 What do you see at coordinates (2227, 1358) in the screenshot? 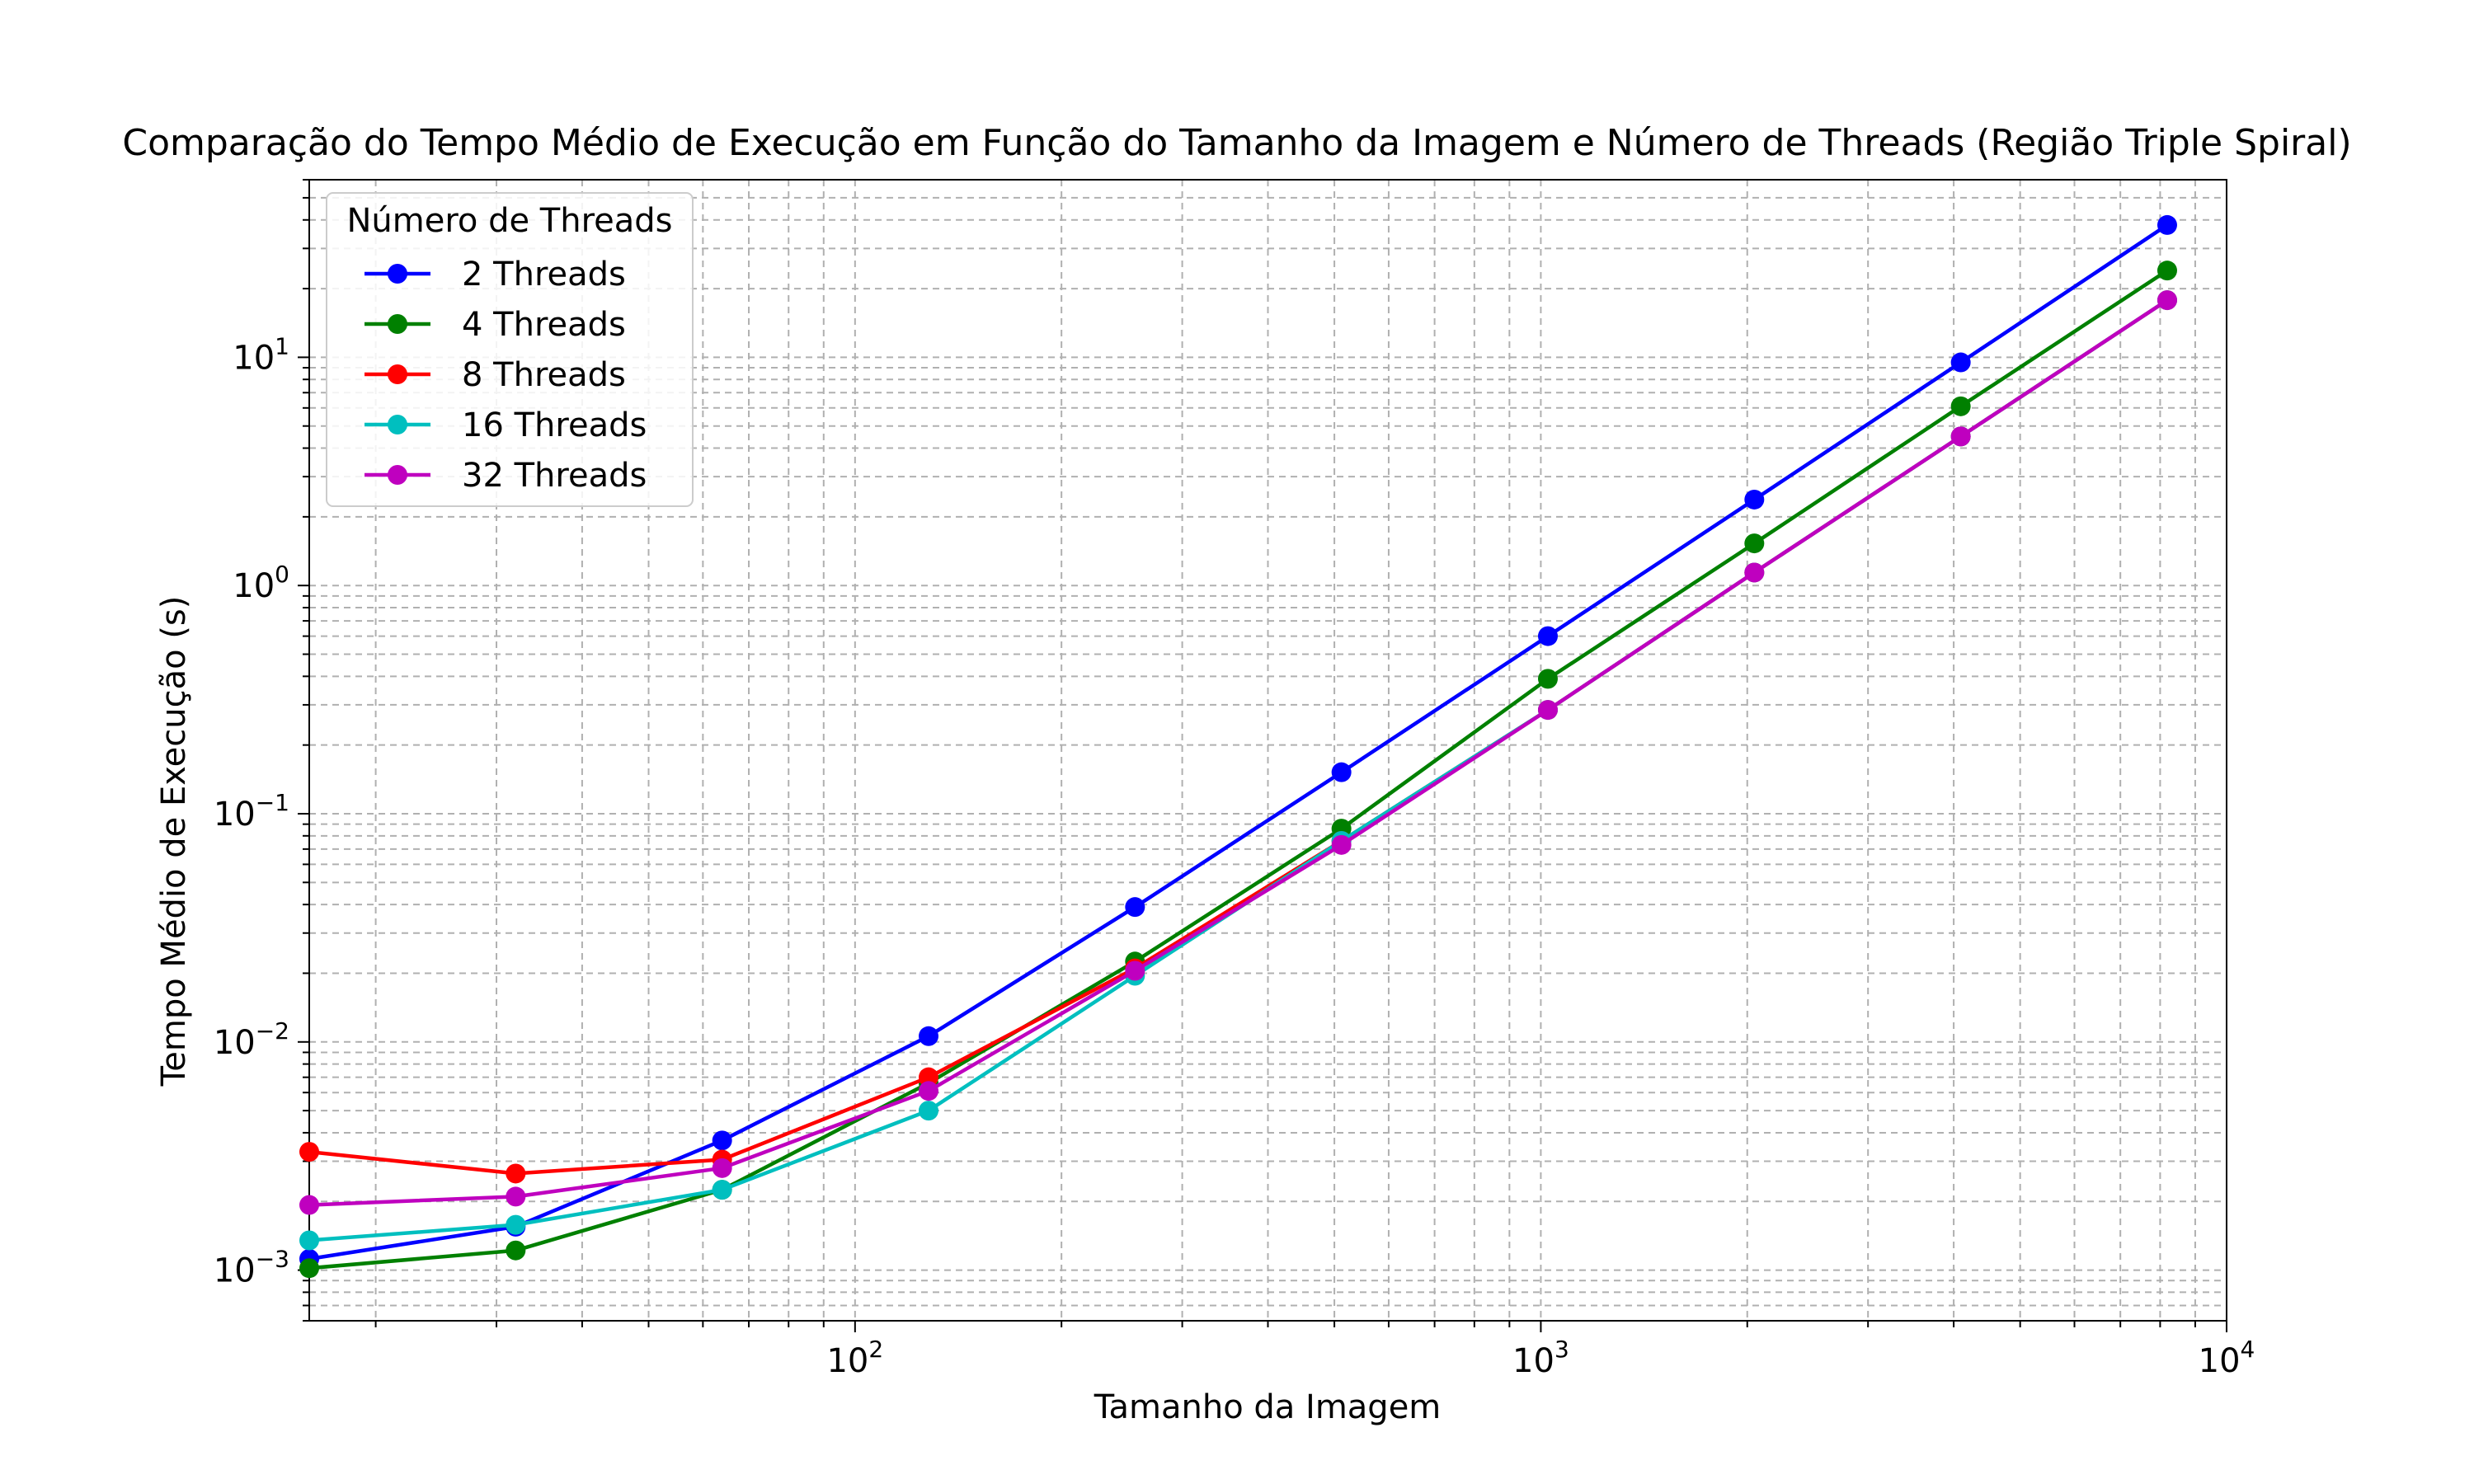
I see `x-tick-label: 10⁴` at bounding box center [2227, 1358].